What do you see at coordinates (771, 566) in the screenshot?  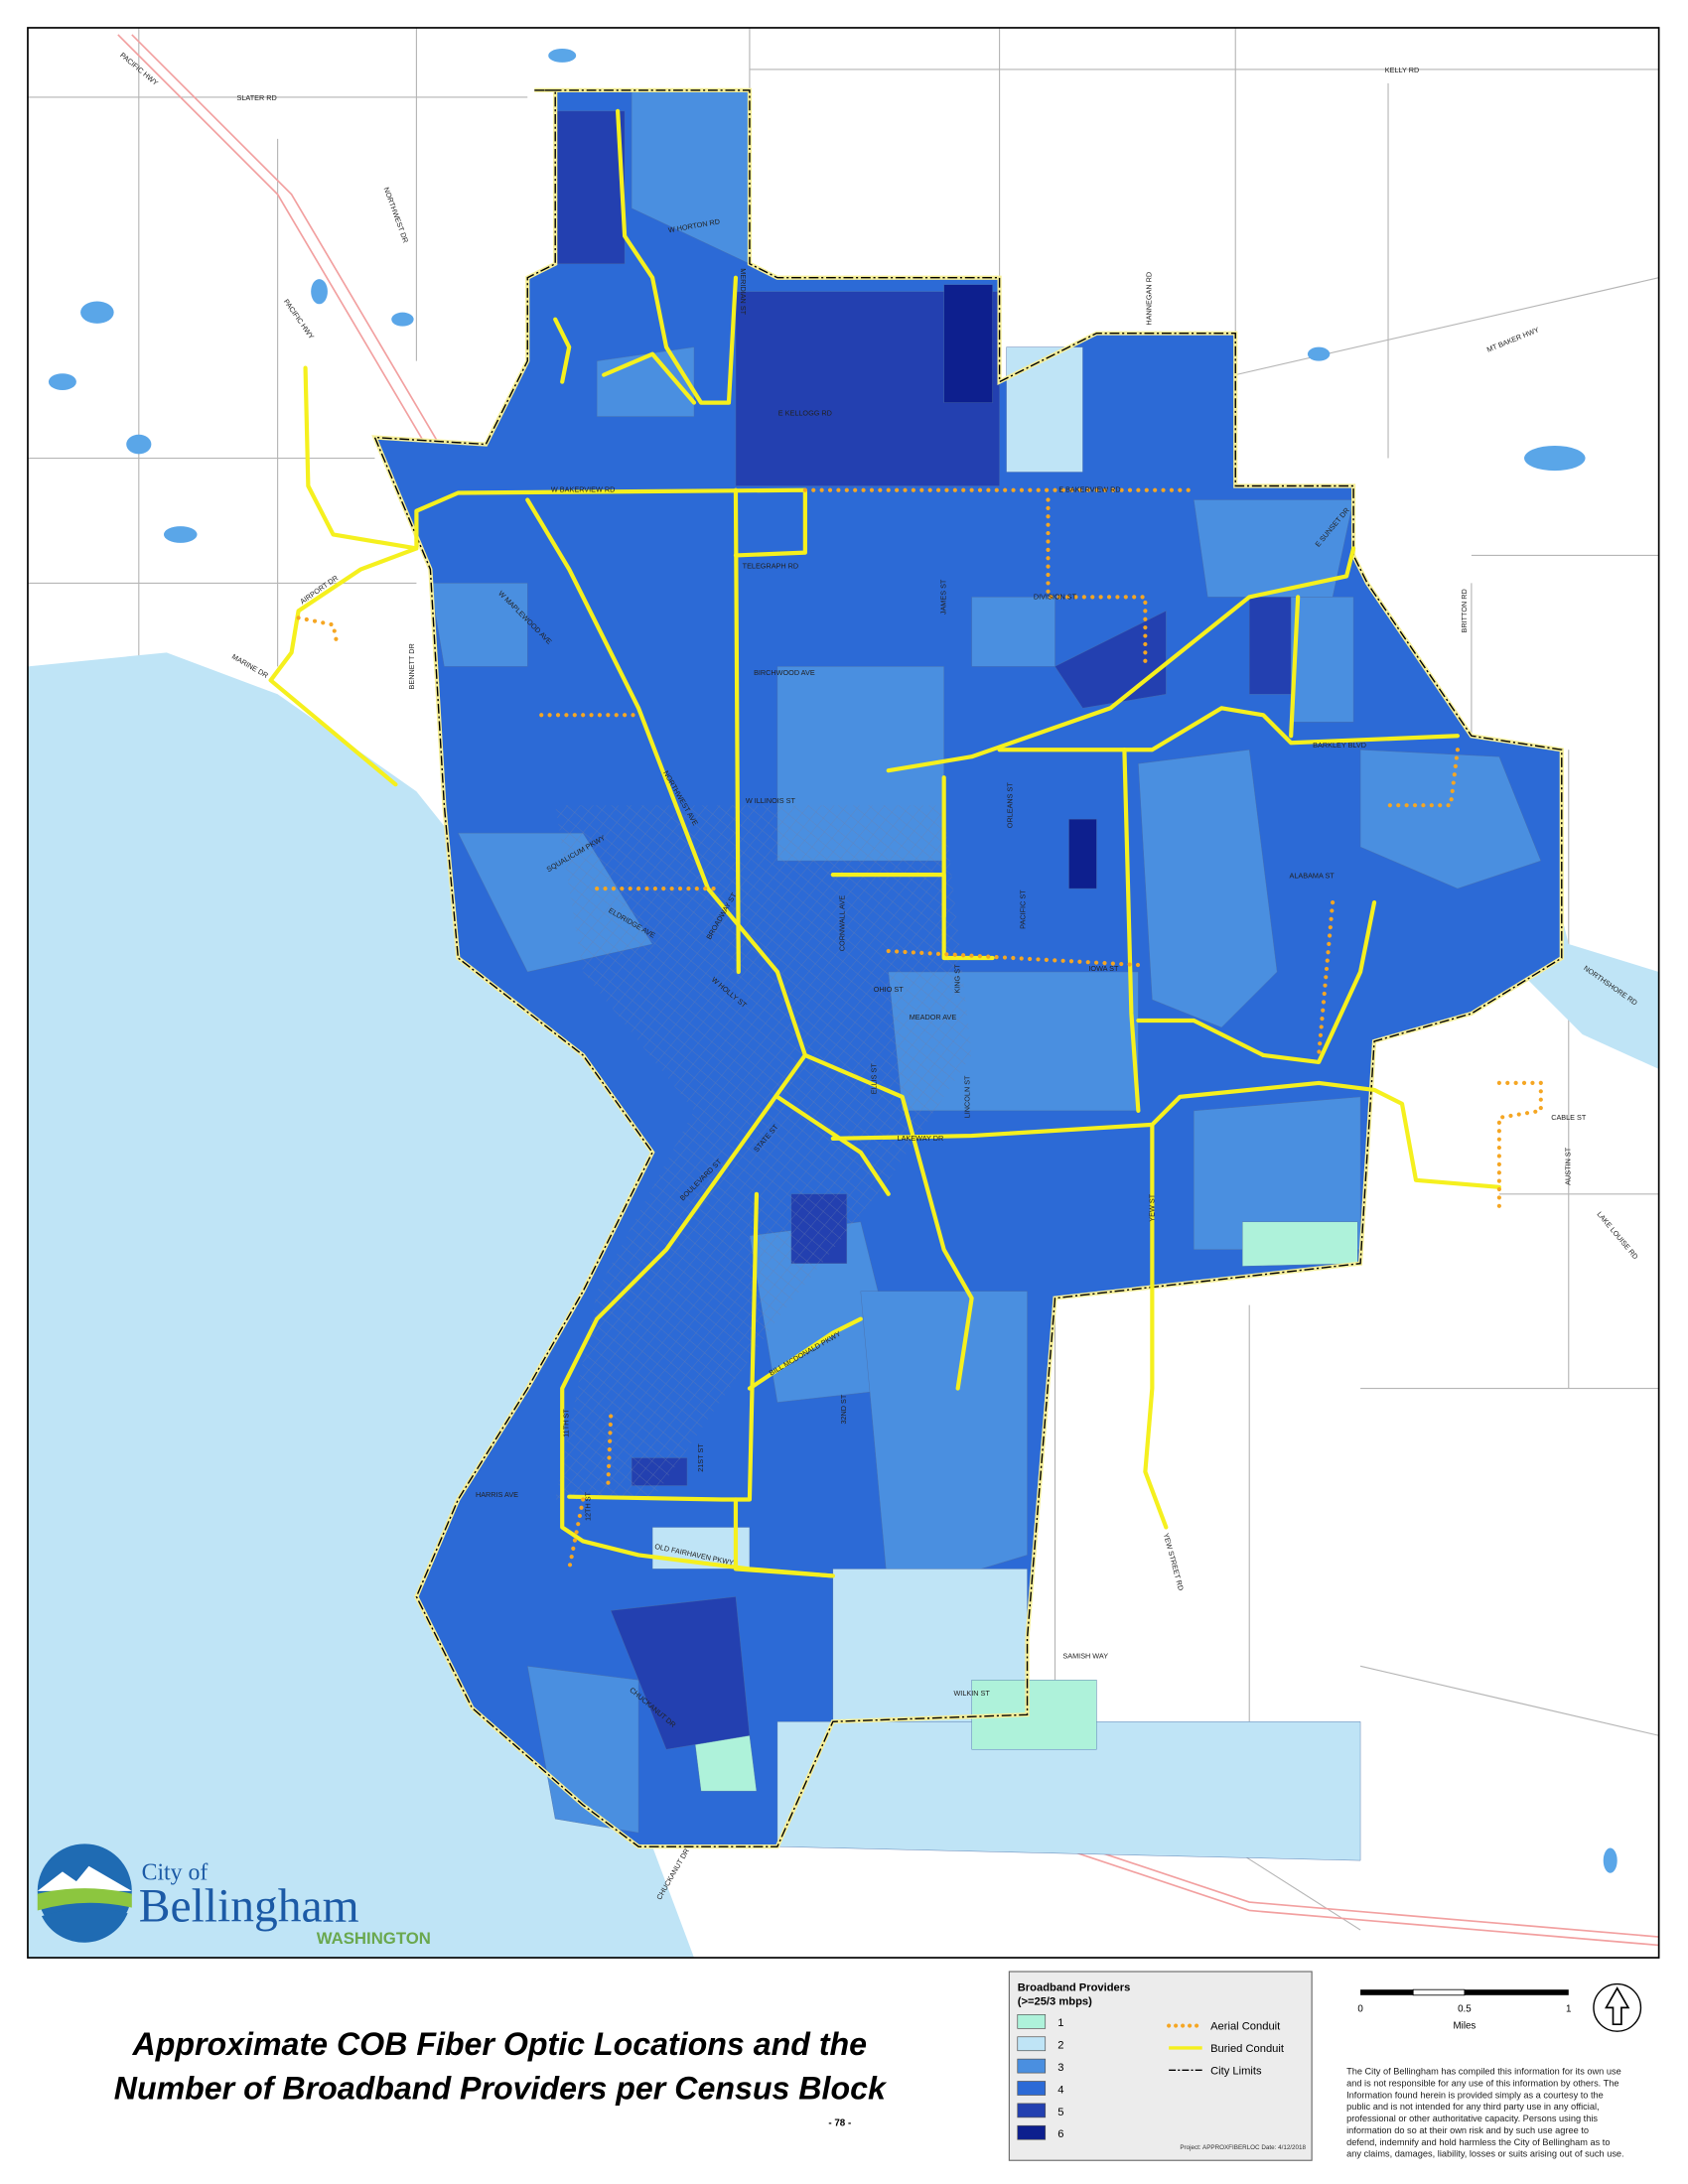 I see `street-label: TELEGRAPH RD` at bounding box center [771, 566].